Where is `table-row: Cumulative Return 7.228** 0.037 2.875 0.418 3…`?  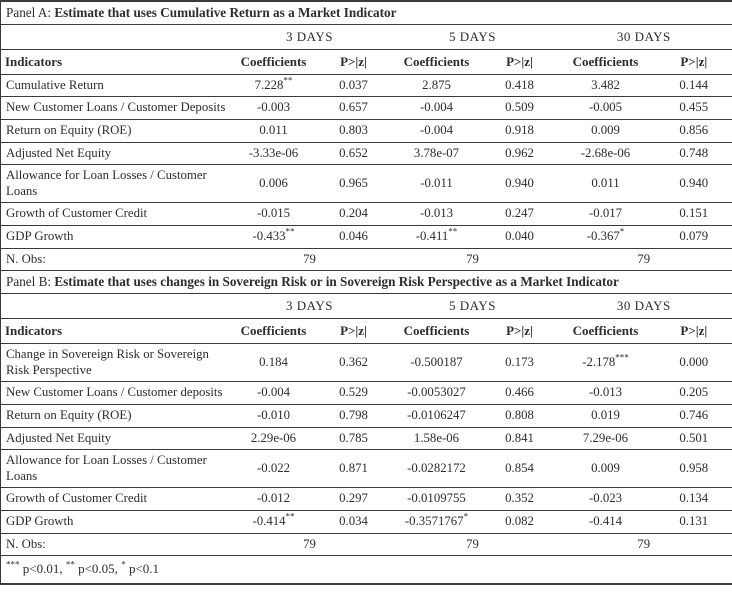 table-row: Cumulative Return 7.228** 0.037 2.875 0.418 3… is located at coordinates (366, 86).